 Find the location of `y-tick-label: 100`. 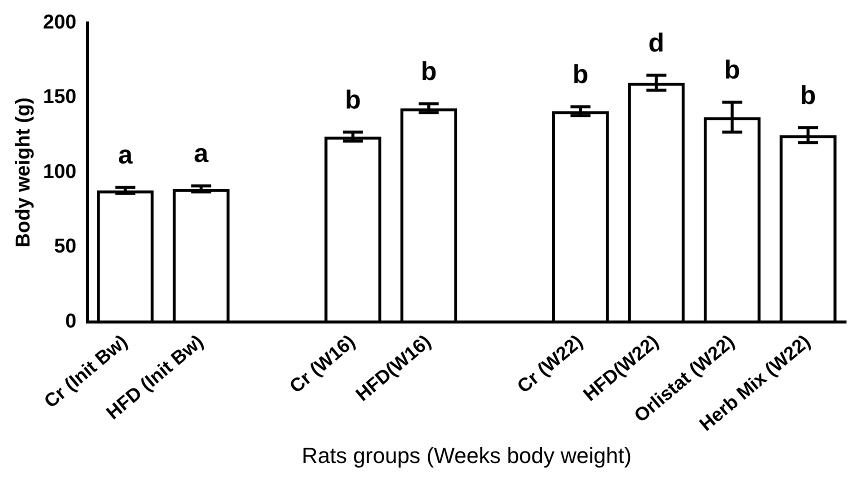

y-tick-label: 100 is located at coordinates (59, 171).